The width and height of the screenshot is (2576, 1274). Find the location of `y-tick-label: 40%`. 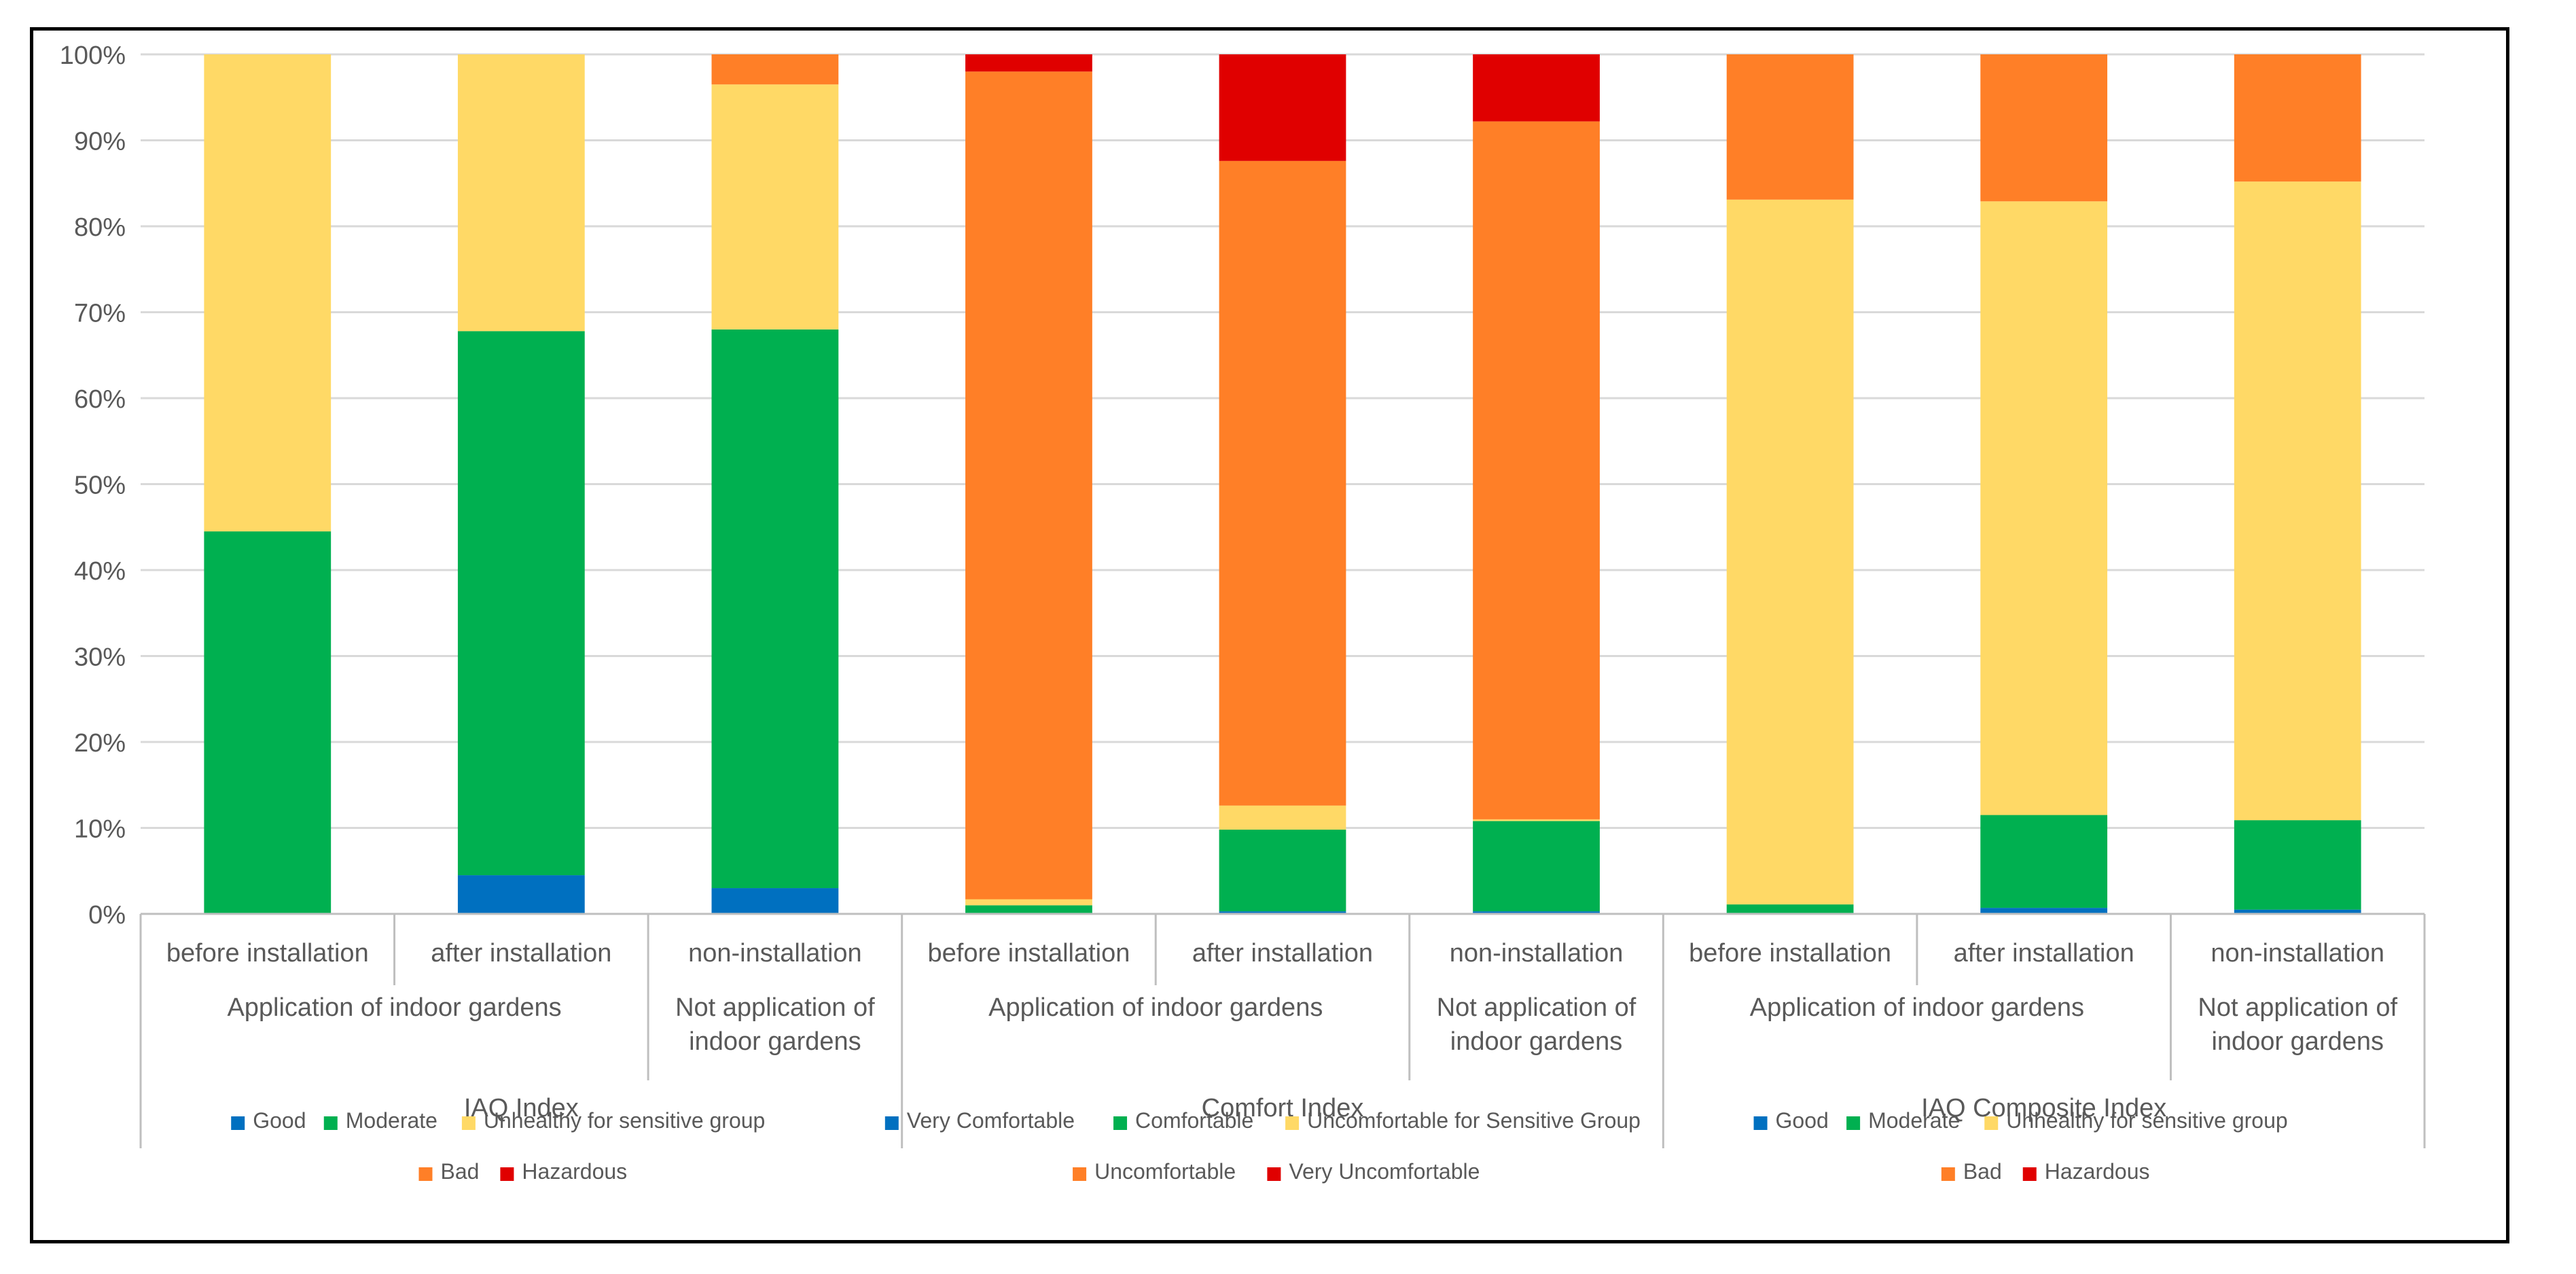

y-tick-label: 40% is located at coordinates (100, 571).